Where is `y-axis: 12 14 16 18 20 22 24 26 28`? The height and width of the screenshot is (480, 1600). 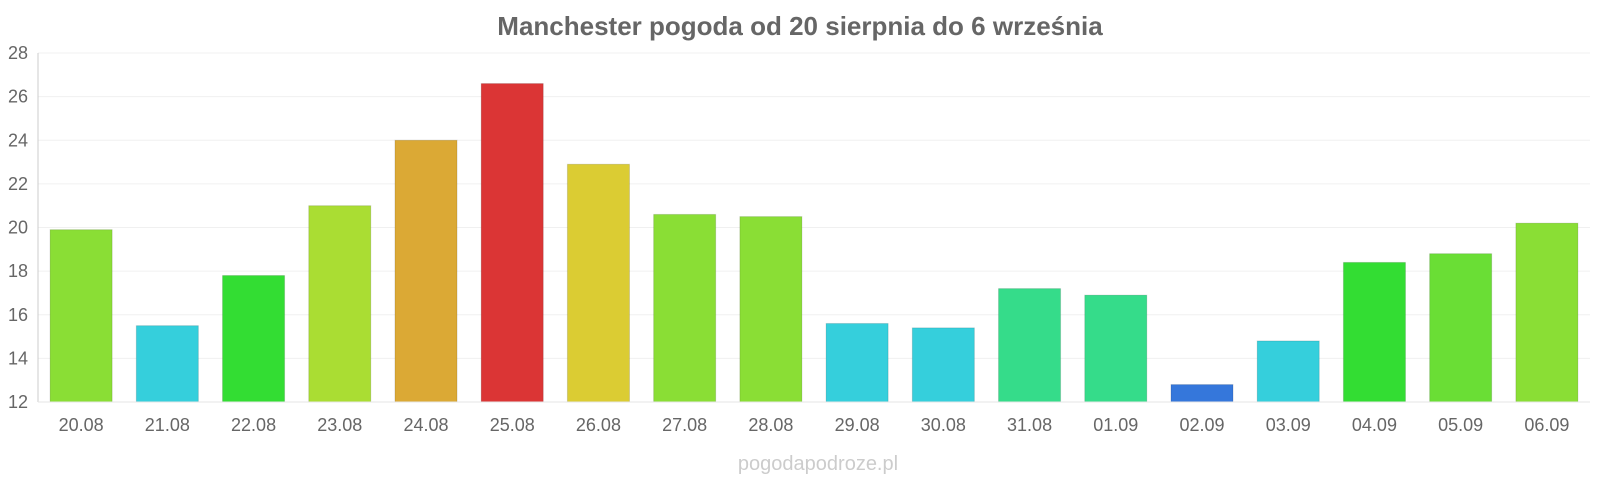
y-axis: 12 14 16 18 20 22 24 26 28 is located at coordinates (23, 227).